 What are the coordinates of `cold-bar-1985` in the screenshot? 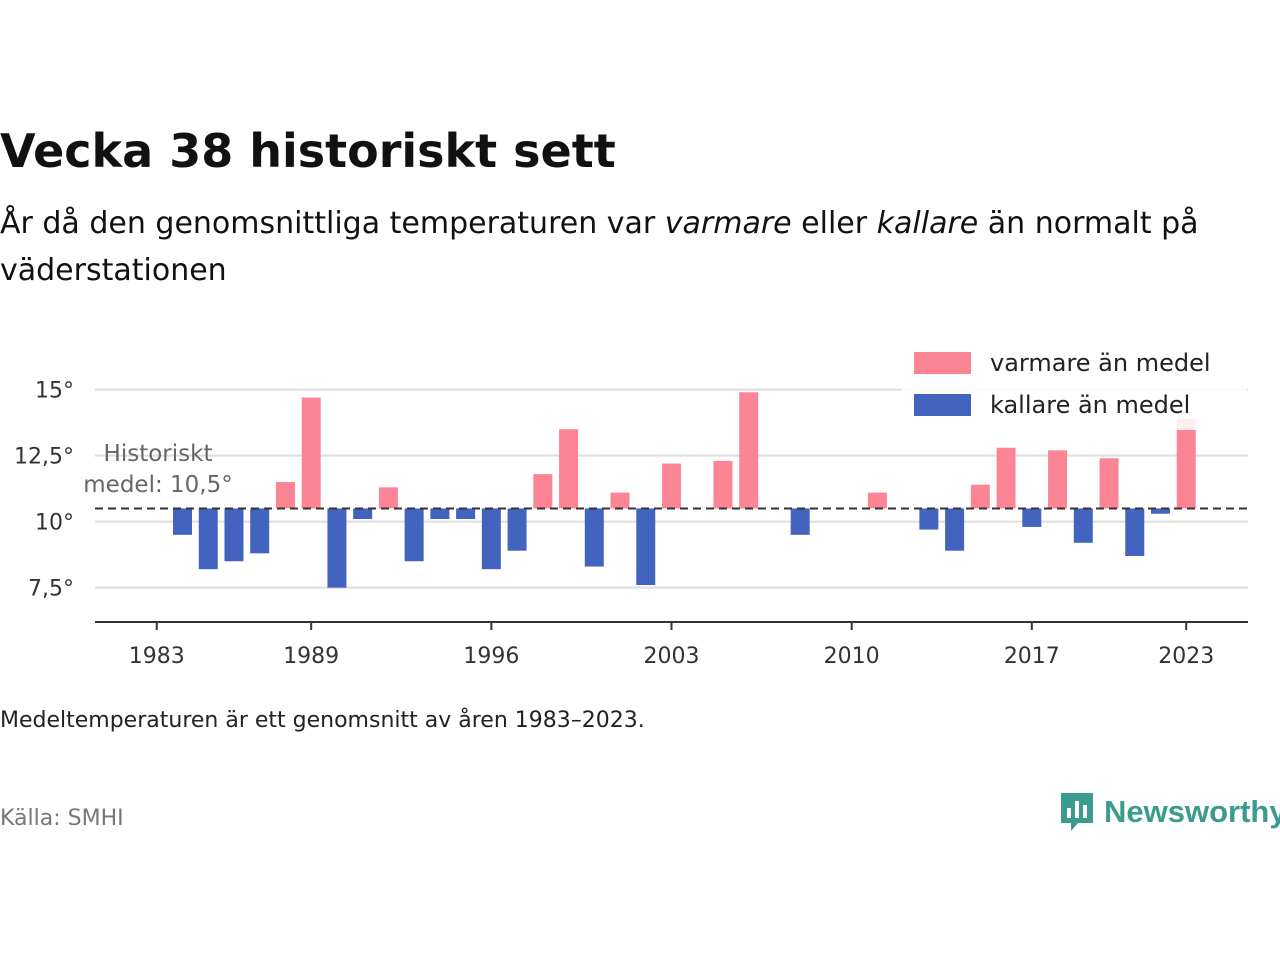 It's located at (208, 539).